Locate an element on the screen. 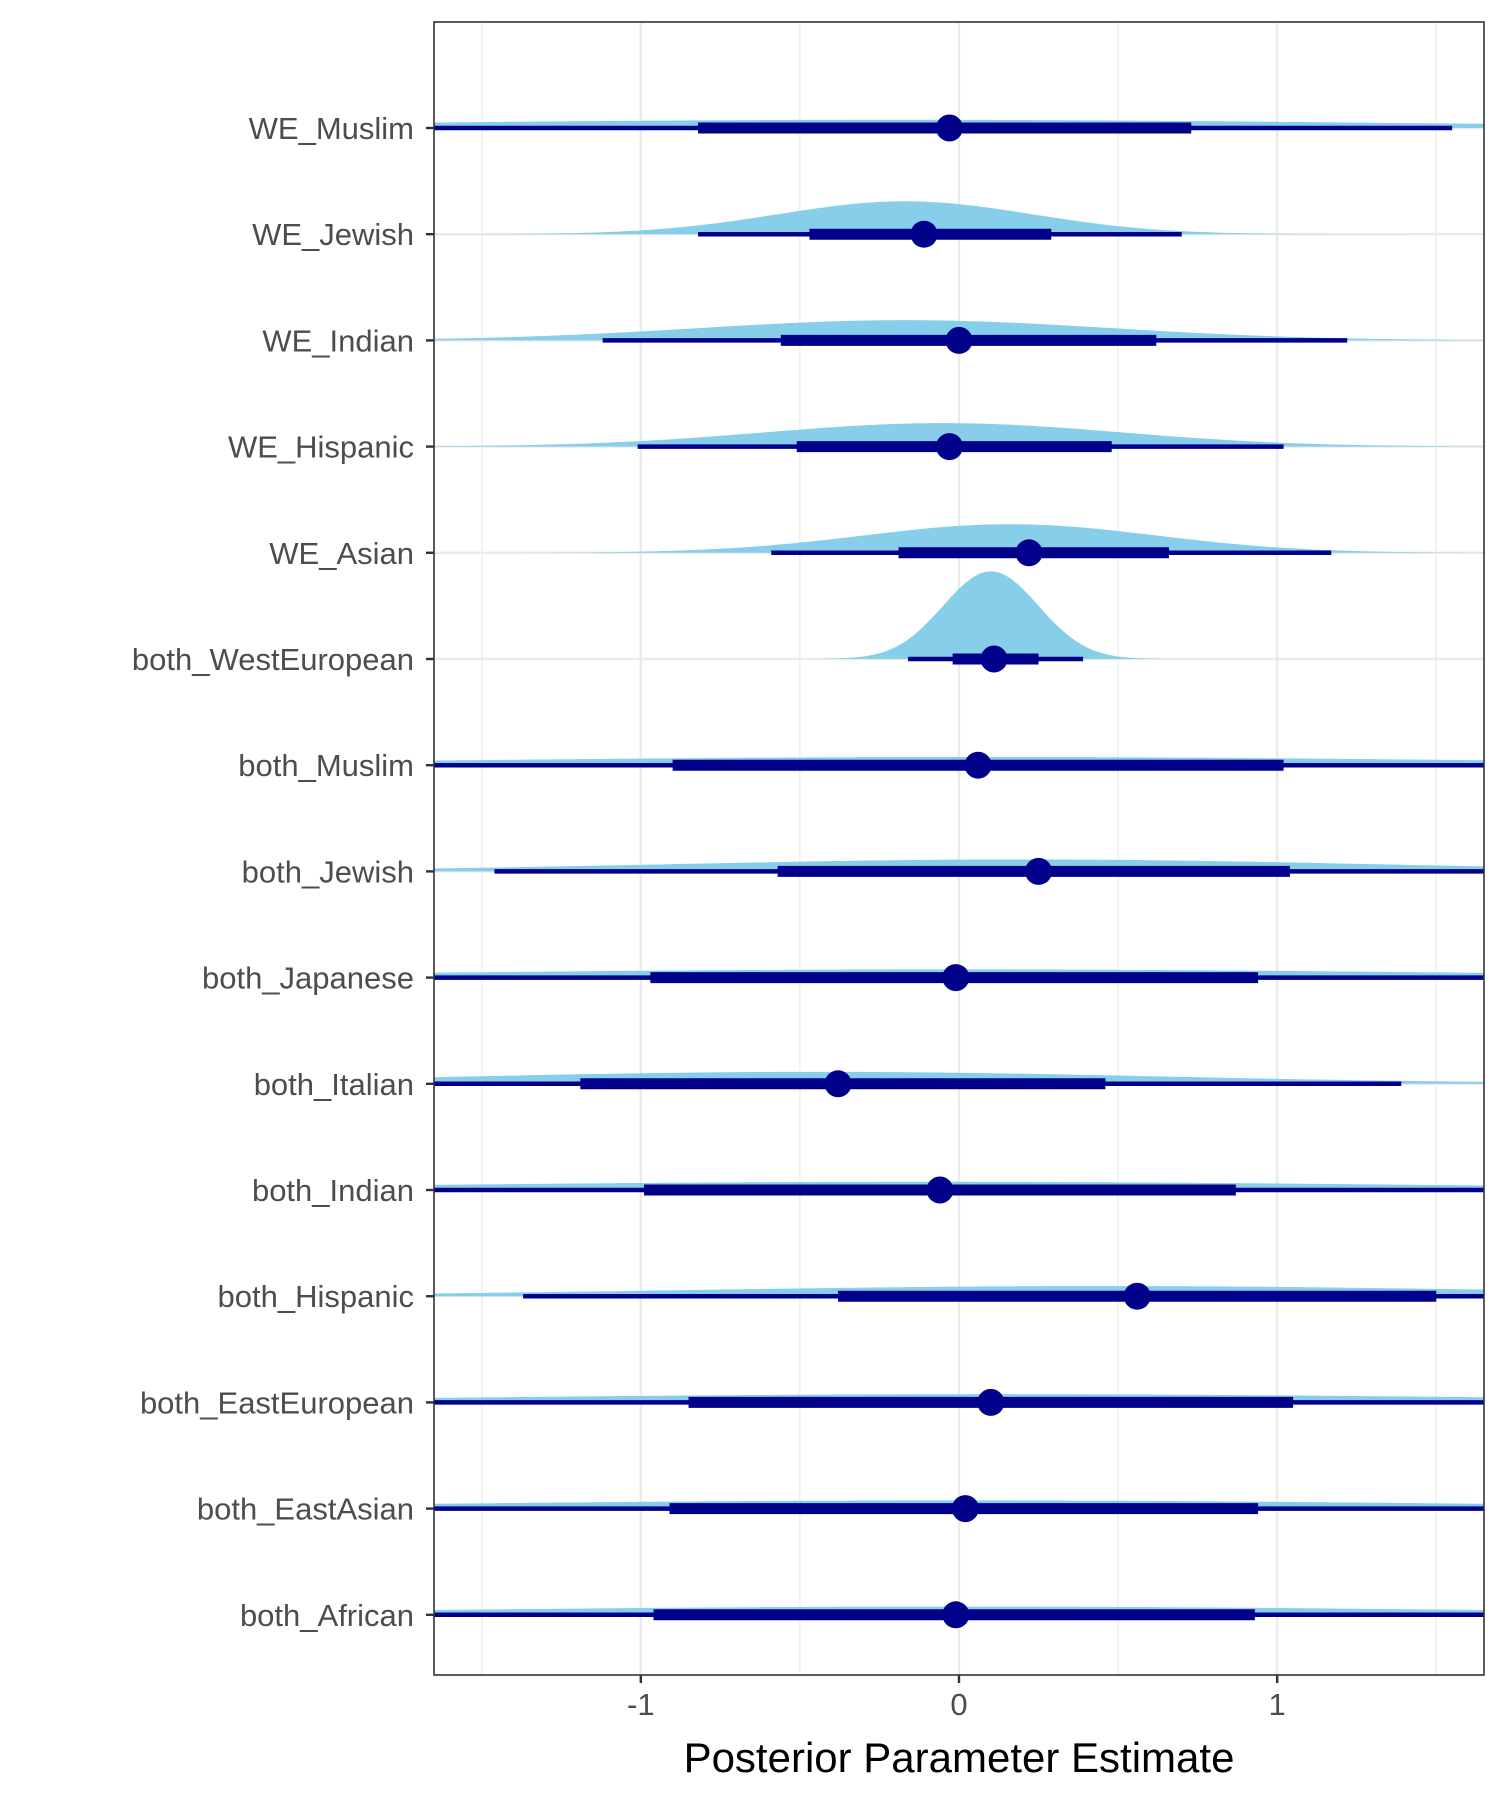 Image resolution: width=1500 pixels, height=1800 pixels. parameter-both_Jewish is located at coordinates (959, 871).